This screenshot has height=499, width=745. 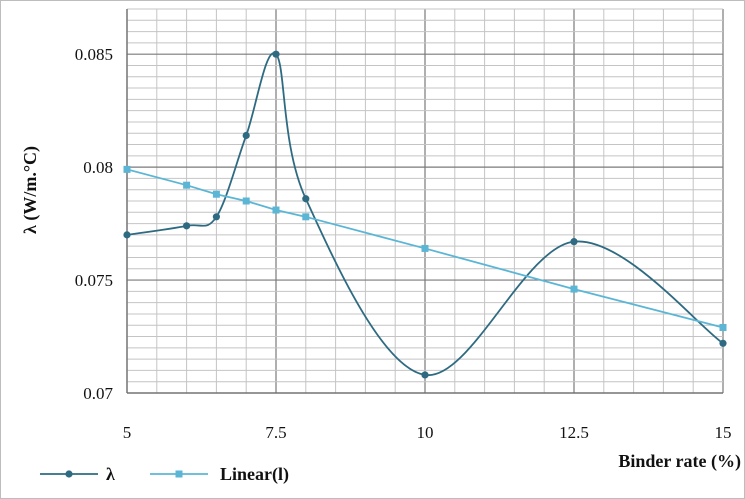 What do you see at coordinates (94, 54) in the screenshot?
I see `y-tick-label: 0.085` at bounding box center [94, 54].